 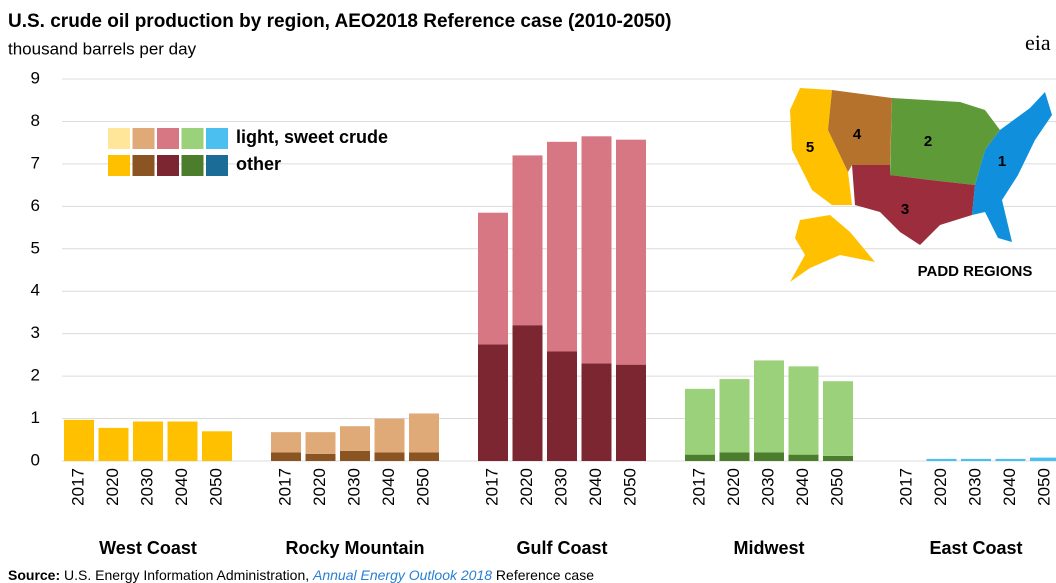 What do you see at coordinates (35, 417) in the screenshot?
I see `y-tick-label: 1` at bounding box center [35, 417].